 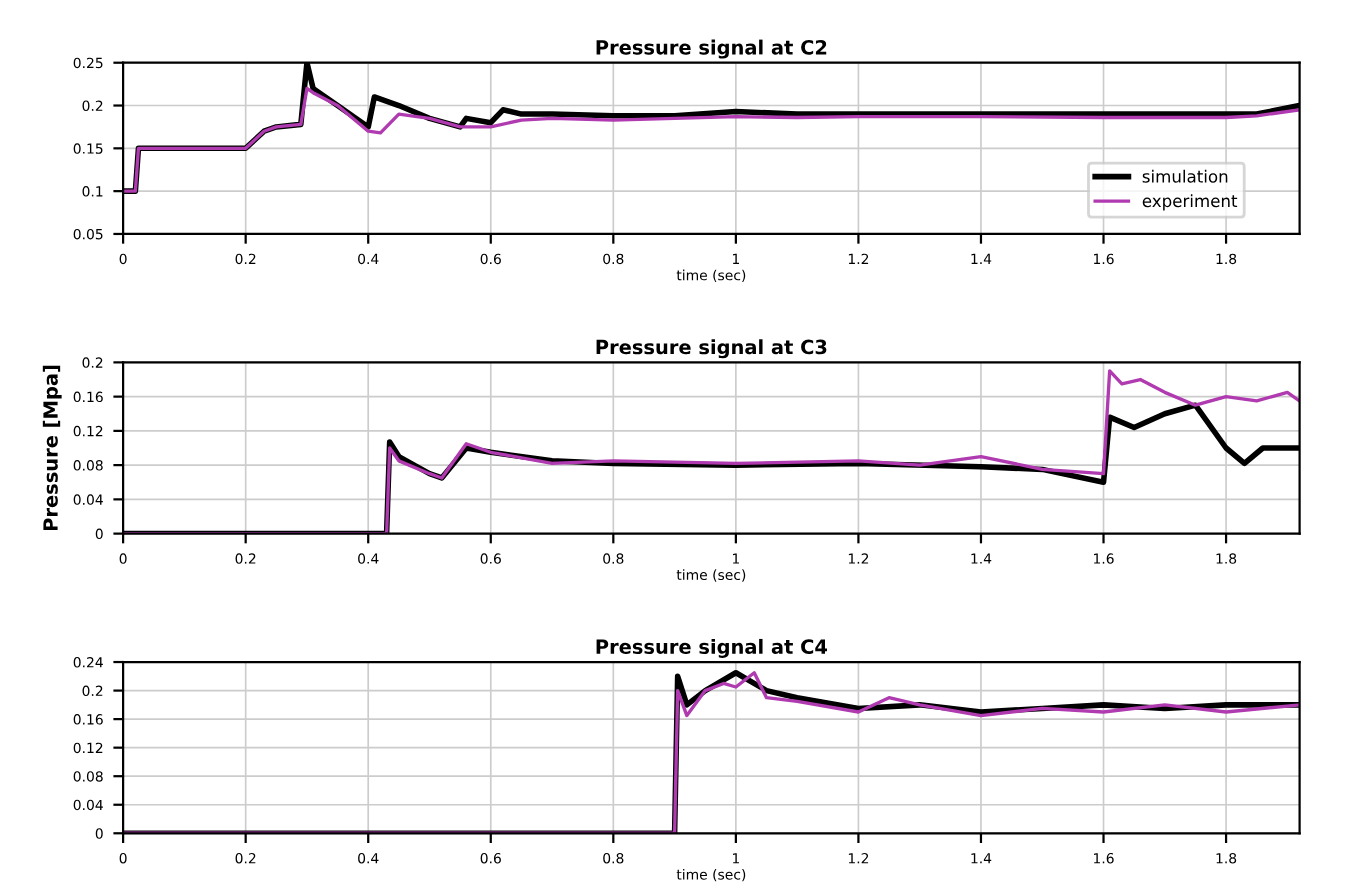 What do you see at coordinates (52, 448) in the screenshot?
I see `y-axis-title: Pressure [Mpa]` at bounding box center [52, 448].